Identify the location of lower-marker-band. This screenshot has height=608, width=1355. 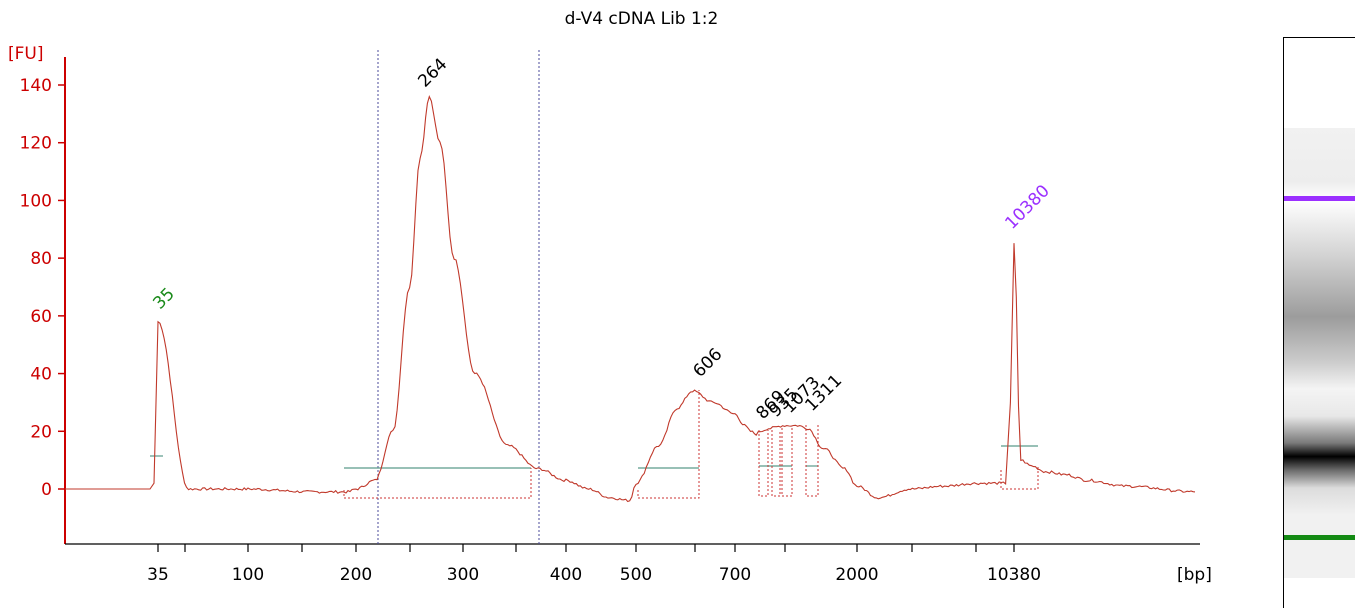
(1319, 537).